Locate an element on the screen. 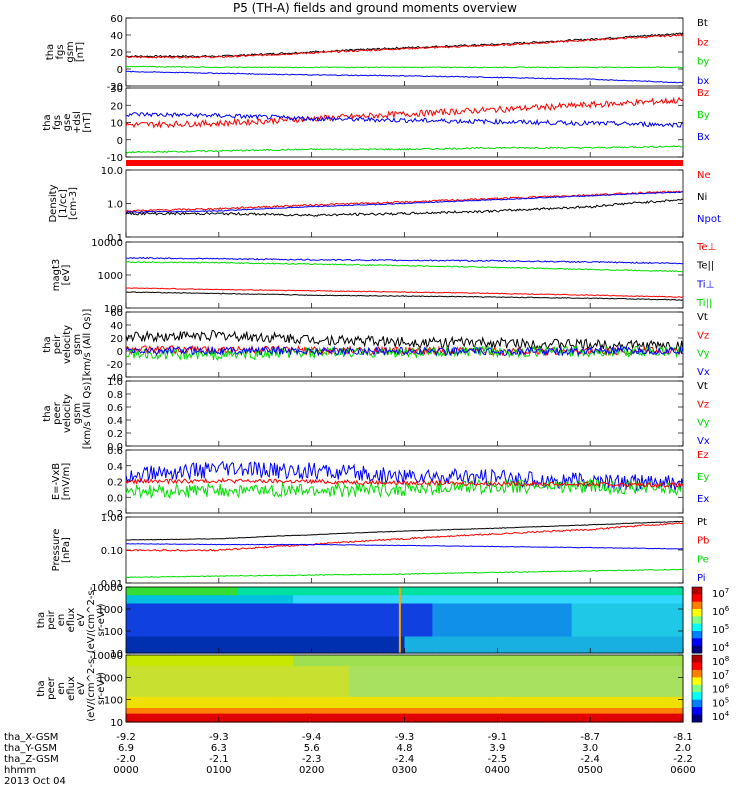 The width and height of the screenshot is (750, 800). series-Bt is located at coordinates (404, 45).